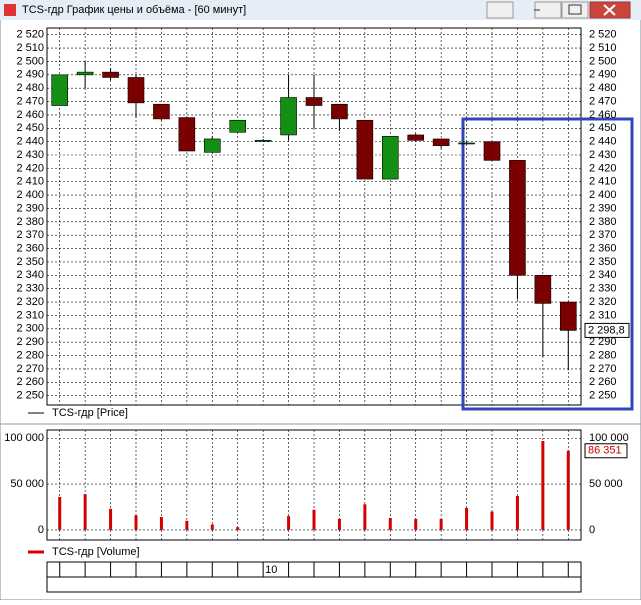 Image resolution: width=641 pixels, height=605 pixels. I want to click on y-tick-label-right: 50 000, so click(606, 484).